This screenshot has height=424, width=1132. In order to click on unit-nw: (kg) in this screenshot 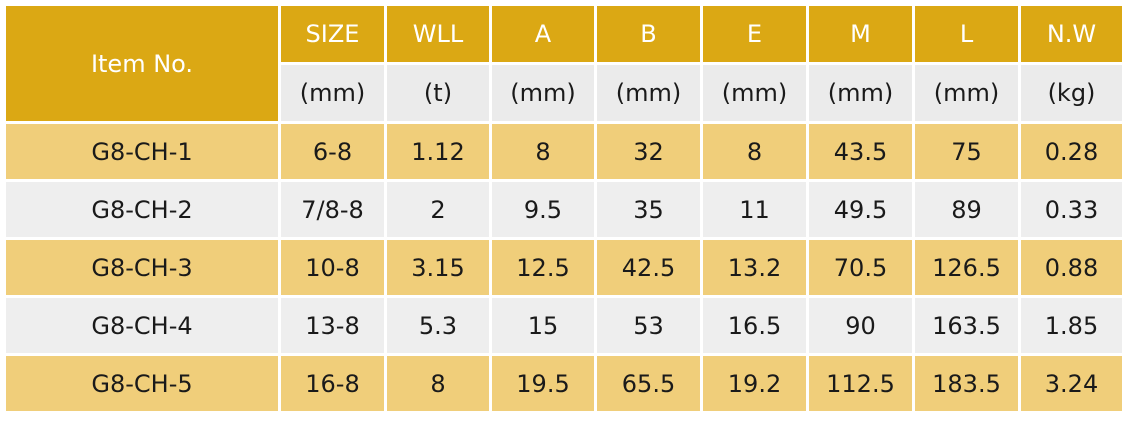, I will do `click(1071, 93)`.